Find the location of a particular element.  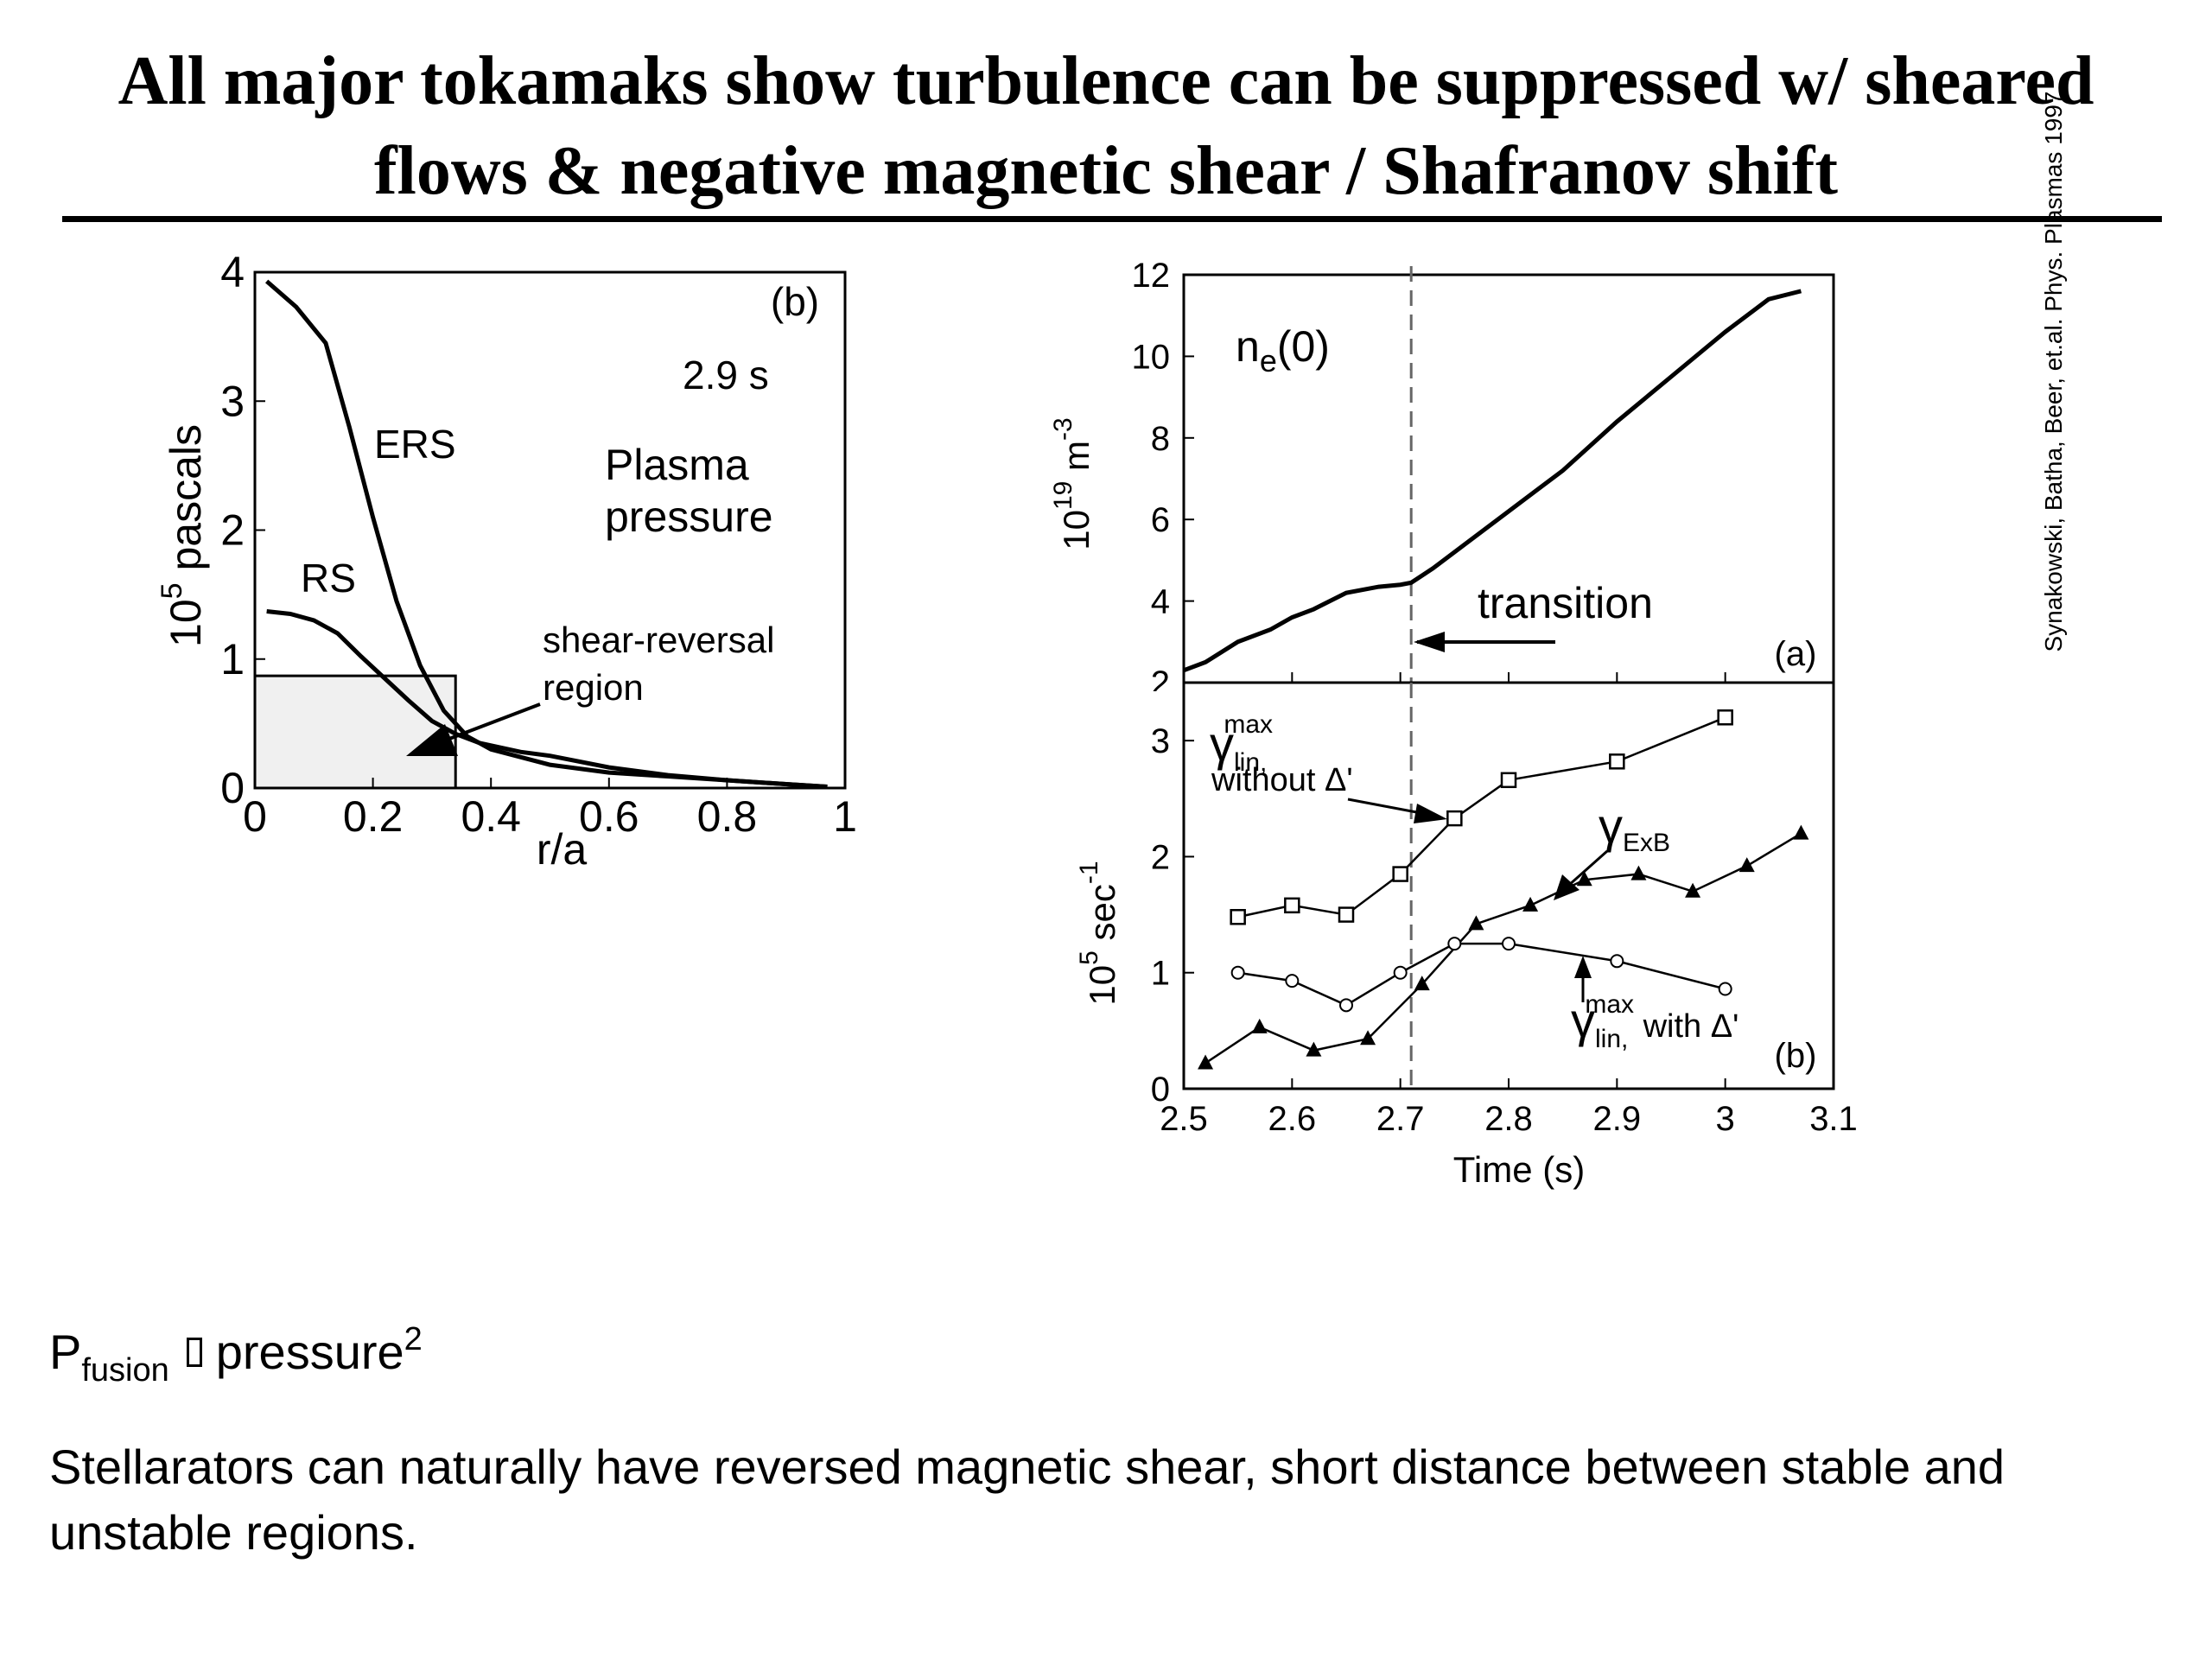

density-y-tick-label: 8 is located at coordinates (1160, 439).